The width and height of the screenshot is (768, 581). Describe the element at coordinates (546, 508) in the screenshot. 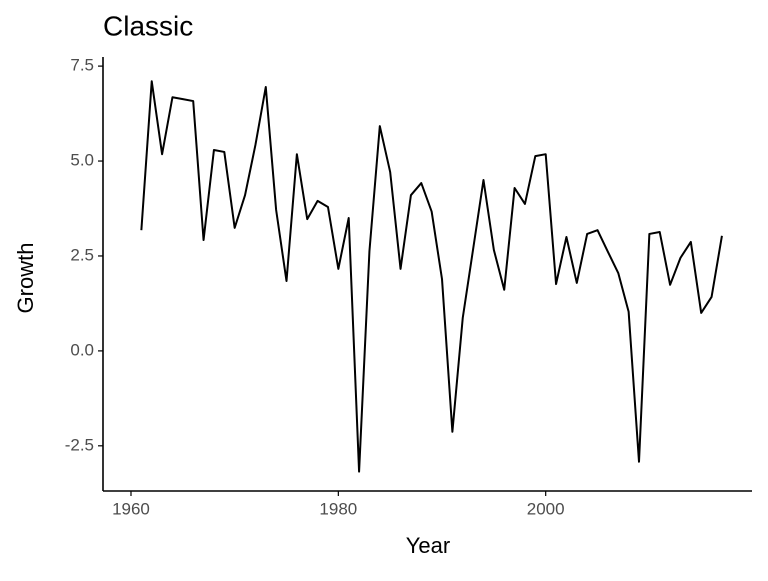

I see `x-tick-label: 2000` at that location.